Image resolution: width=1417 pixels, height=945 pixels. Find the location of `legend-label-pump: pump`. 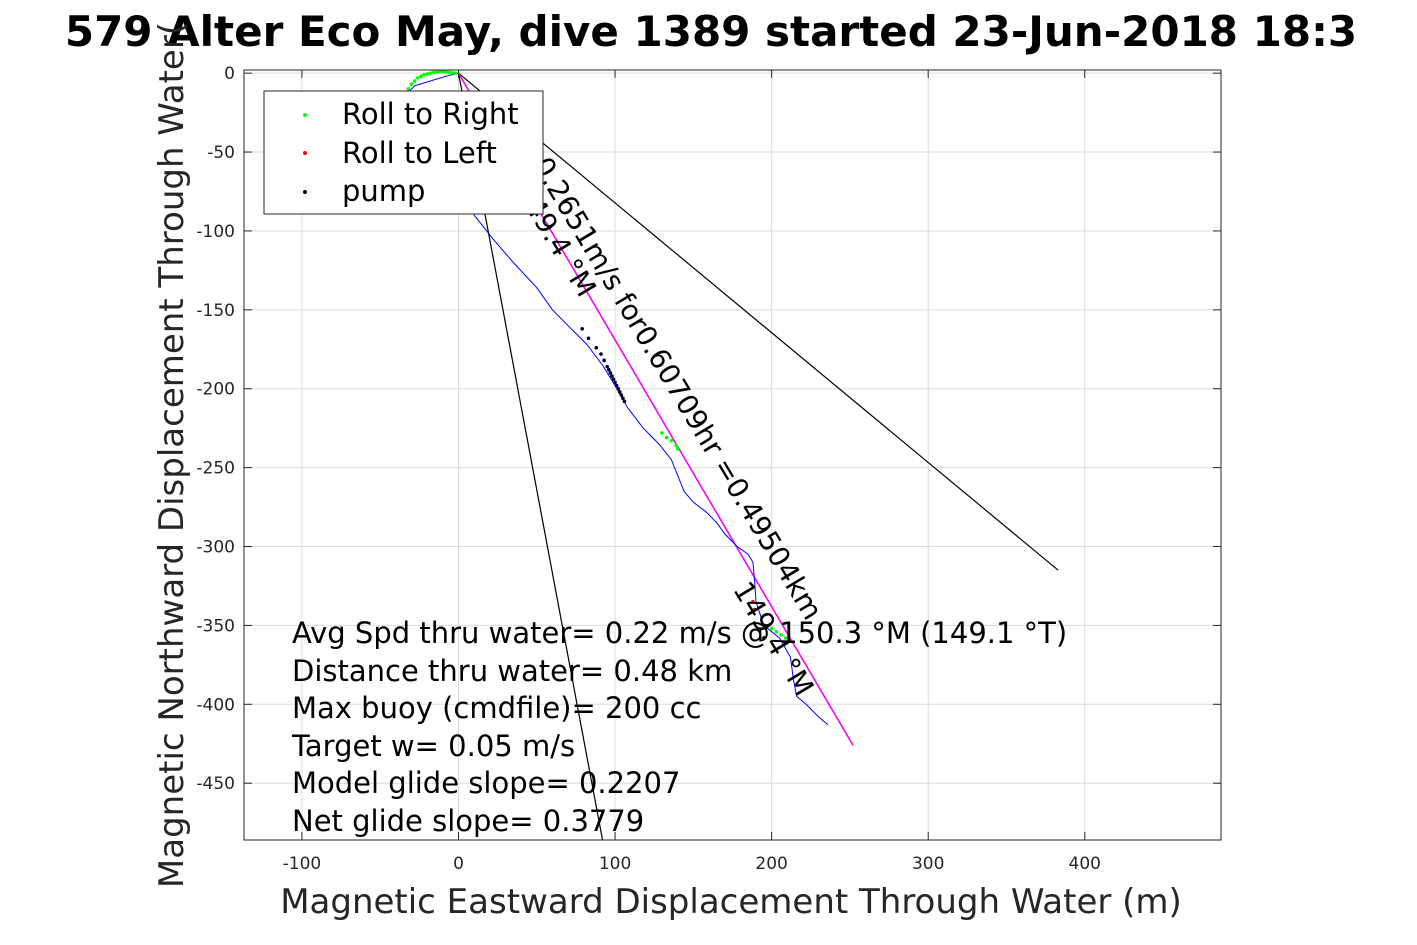

legend-label-pump: pump is located at coordinates (383, 191).